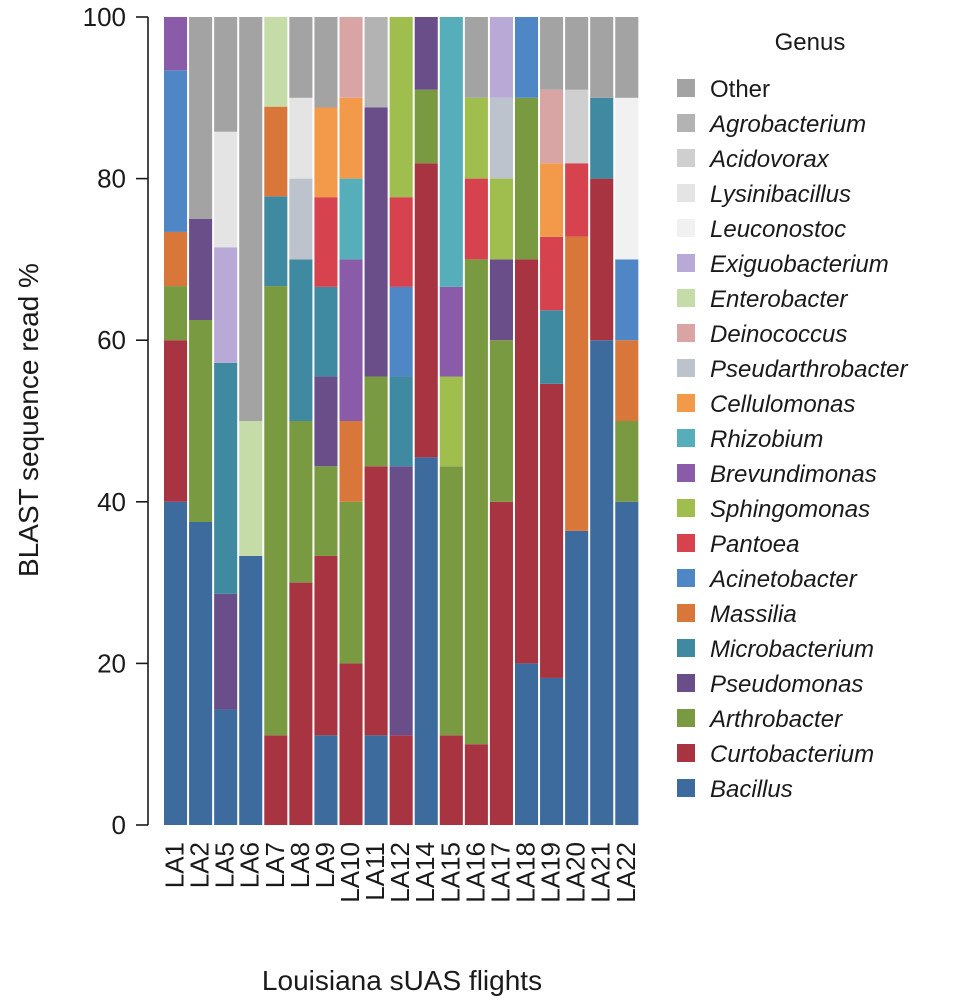 This screenshot has width=957, height=1006. What do you see at coordinates (552, 200) in the screenshot?
I see `bar-segment-la19-cellulomonas` at bounding box center [552, 200].